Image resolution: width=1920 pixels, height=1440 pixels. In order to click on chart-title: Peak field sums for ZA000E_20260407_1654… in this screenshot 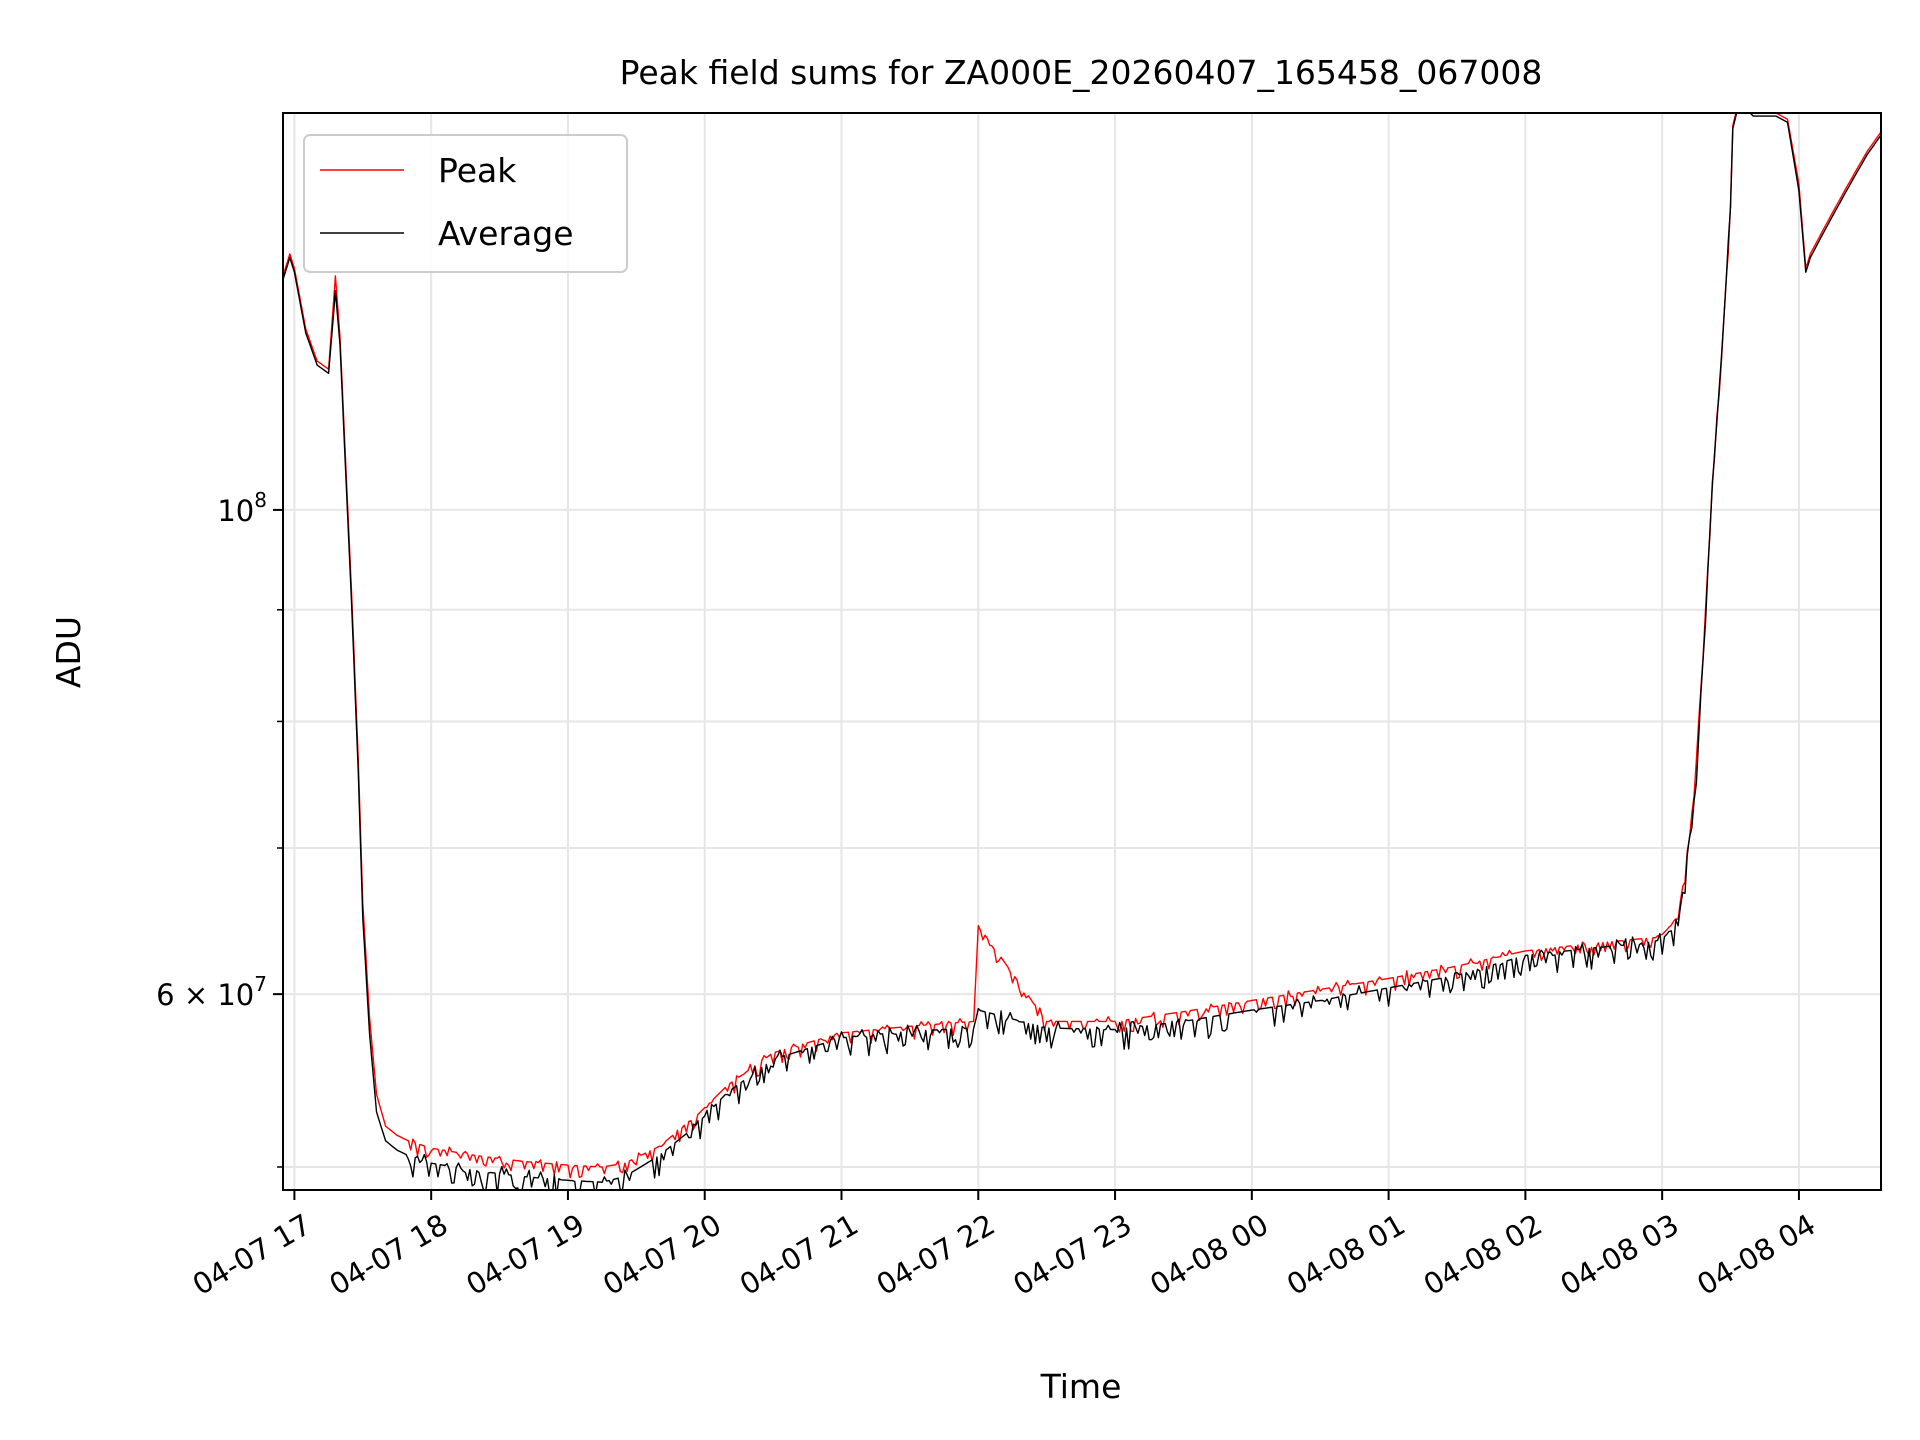, I will do `click(1081, 72)`.